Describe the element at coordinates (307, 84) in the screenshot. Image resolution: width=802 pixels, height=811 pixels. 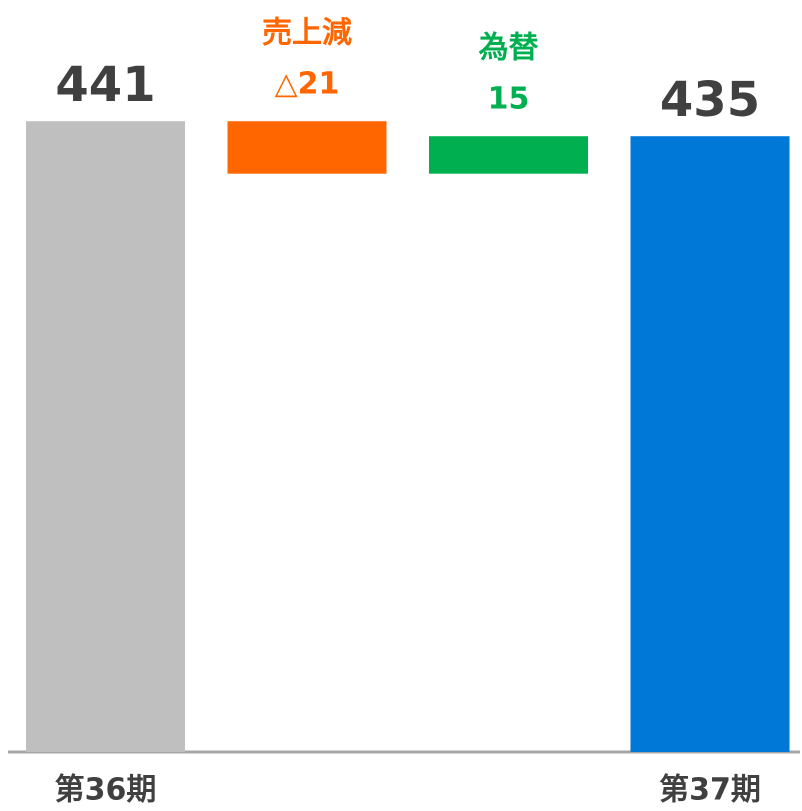
I see `value-label: △21` at that location.